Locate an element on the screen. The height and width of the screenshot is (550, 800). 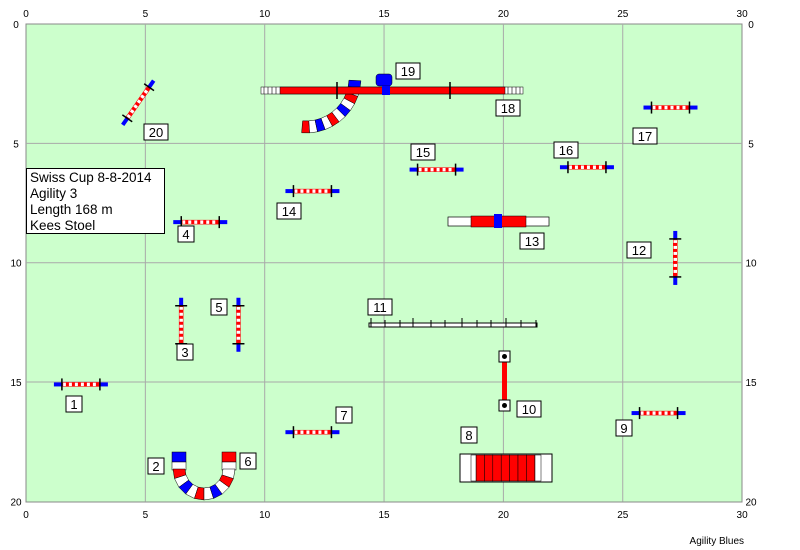
course-length: Length 168 m is located at coordinates (71, 209).